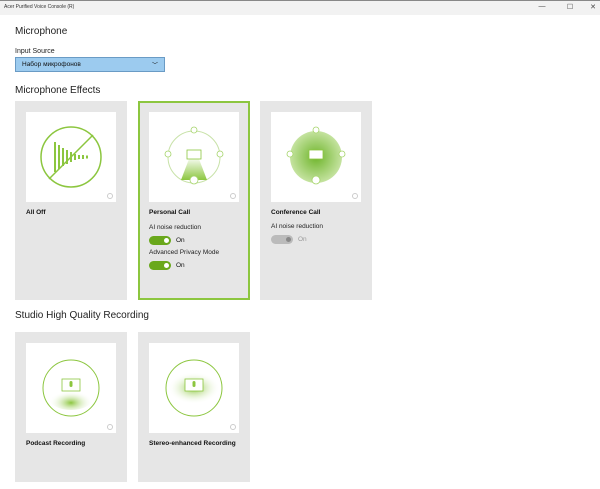 The height and width of the screenshot is (489, 600). I want to click on studio-heading: Studio High Quality Recording, so click(82, 315).